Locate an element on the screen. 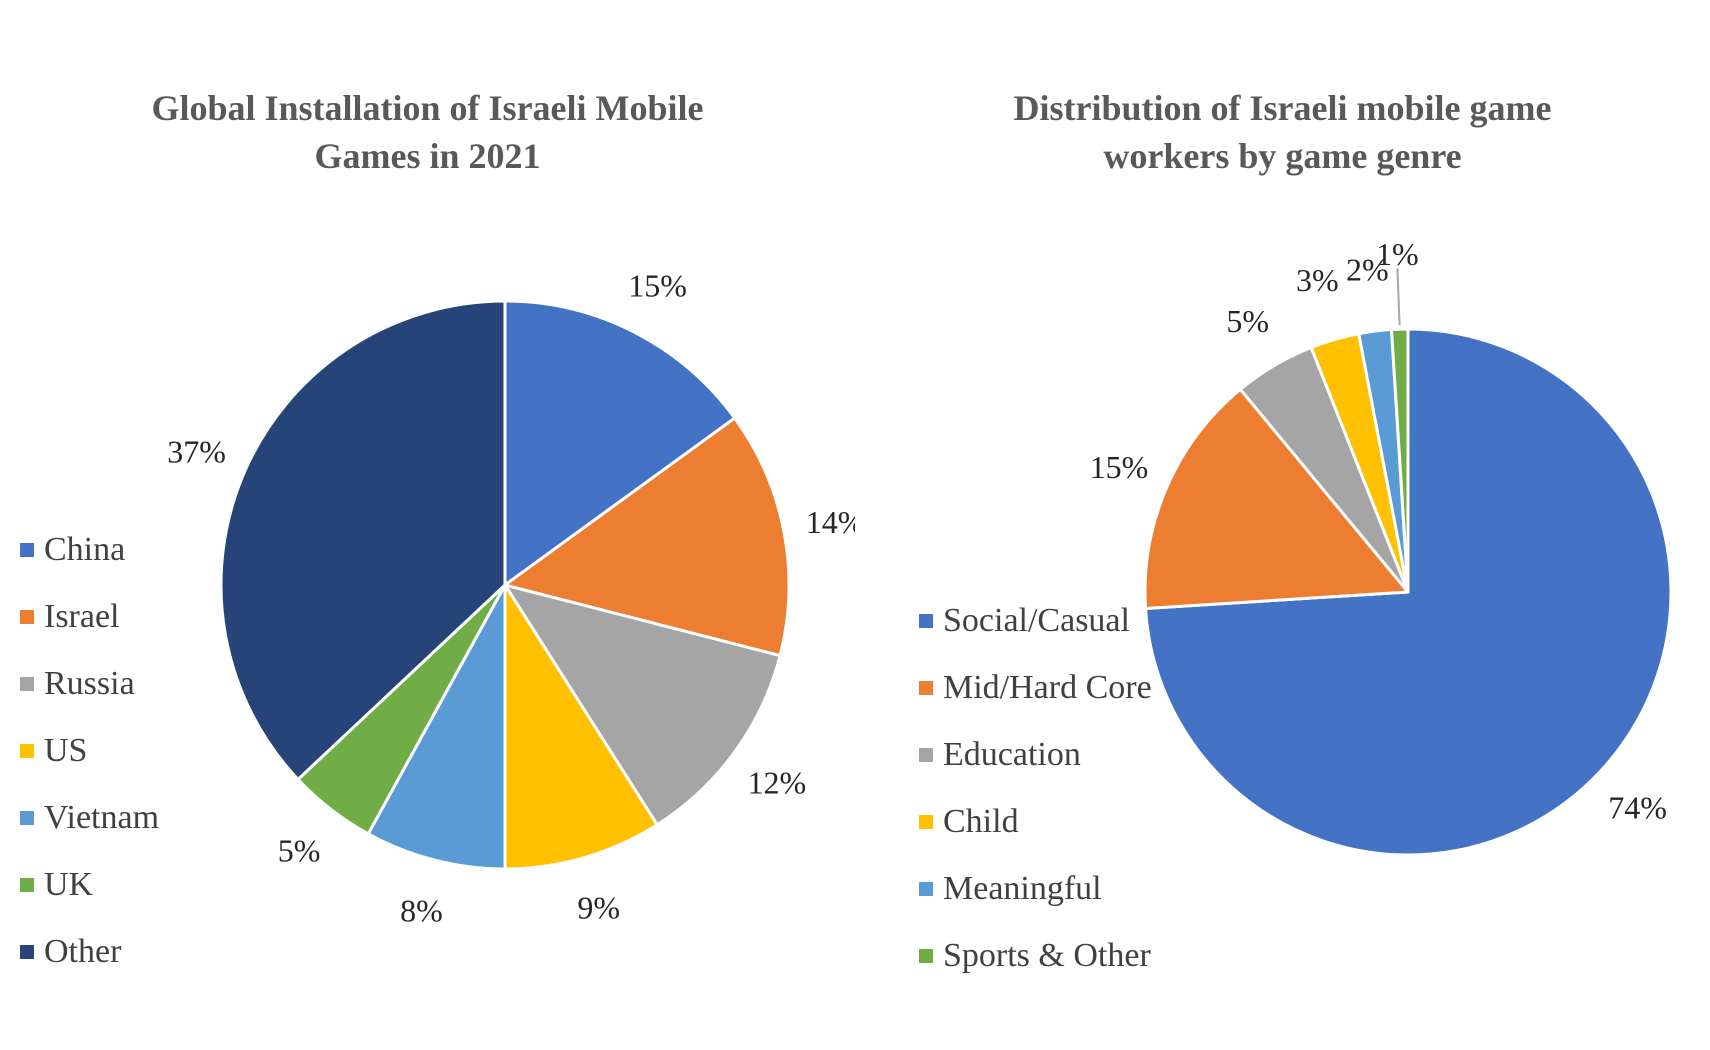  chart-title-line-1: Global Installation of Israeli Mobile is located at coordinates (427, 108).